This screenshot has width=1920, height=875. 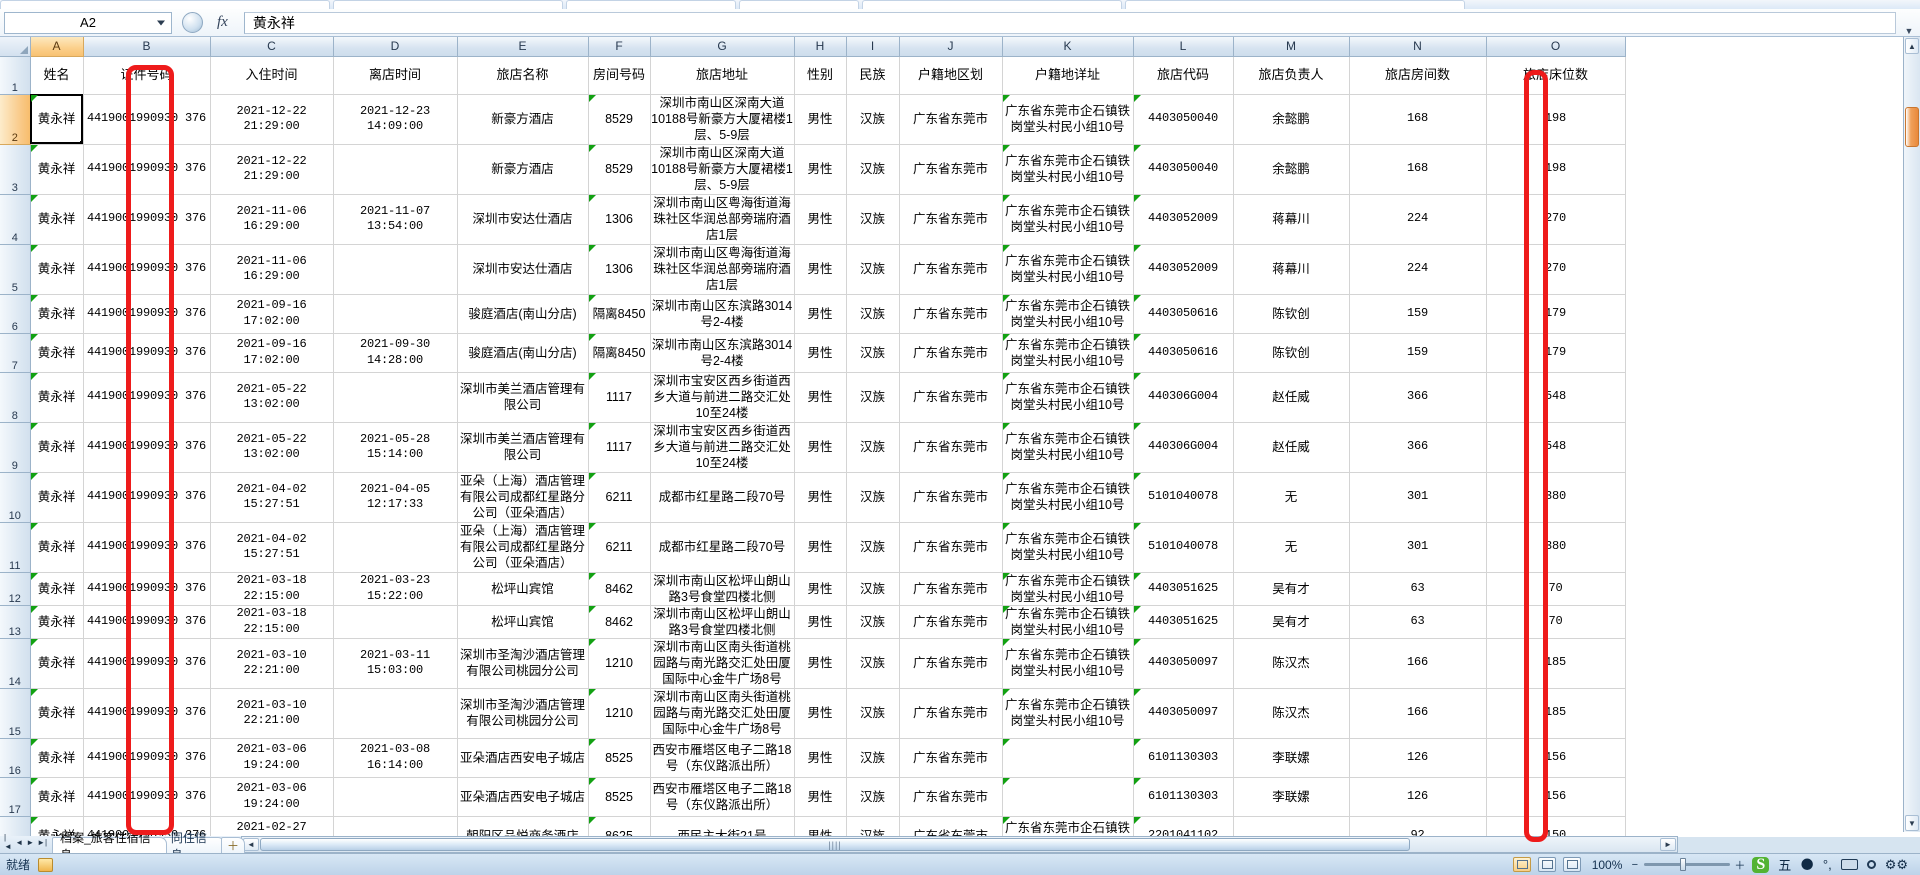 What do you see at coordinates (619, 269) in the screenshot?
I see `room-number-cell: 1306` at bounding box center [619, 269].